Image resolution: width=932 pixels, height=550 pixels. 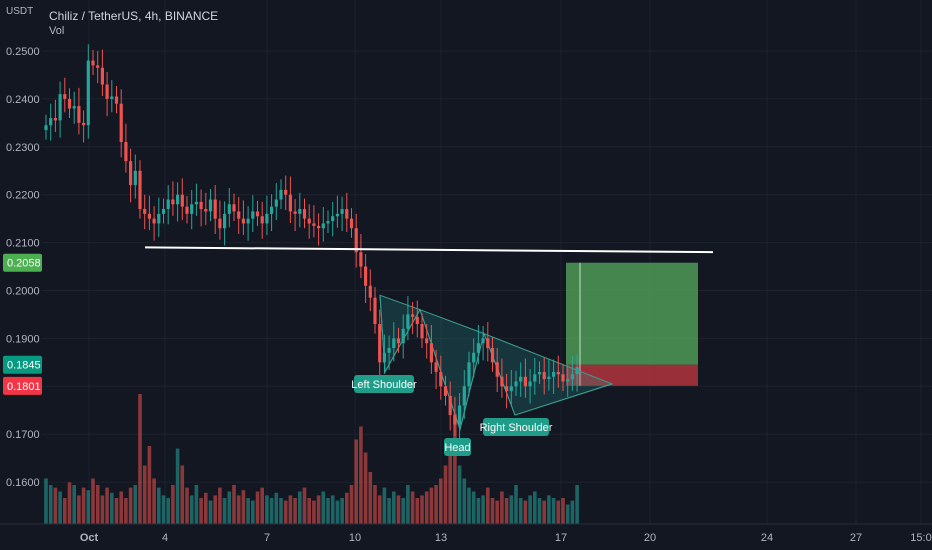 I want to click on head-shape, so click(x=452, y=370).